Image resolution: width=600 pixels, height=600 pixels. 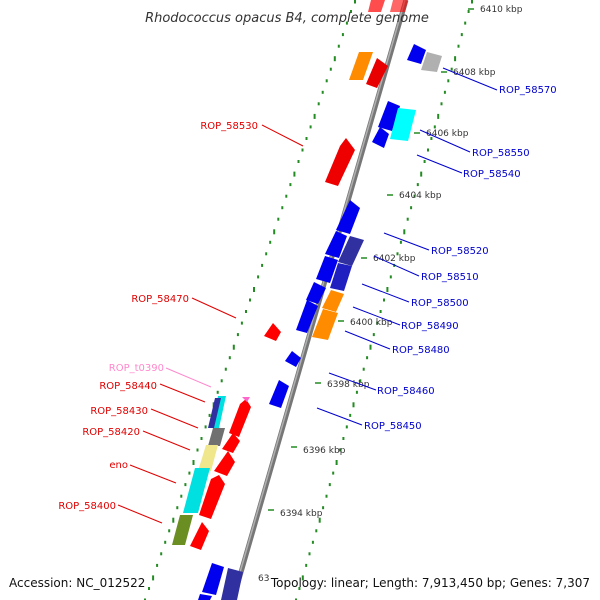 What do you see at coordinates (421, 350) in the screenshot?
I see `gene-label: ROP_58480` at bounding box center [421, 350].